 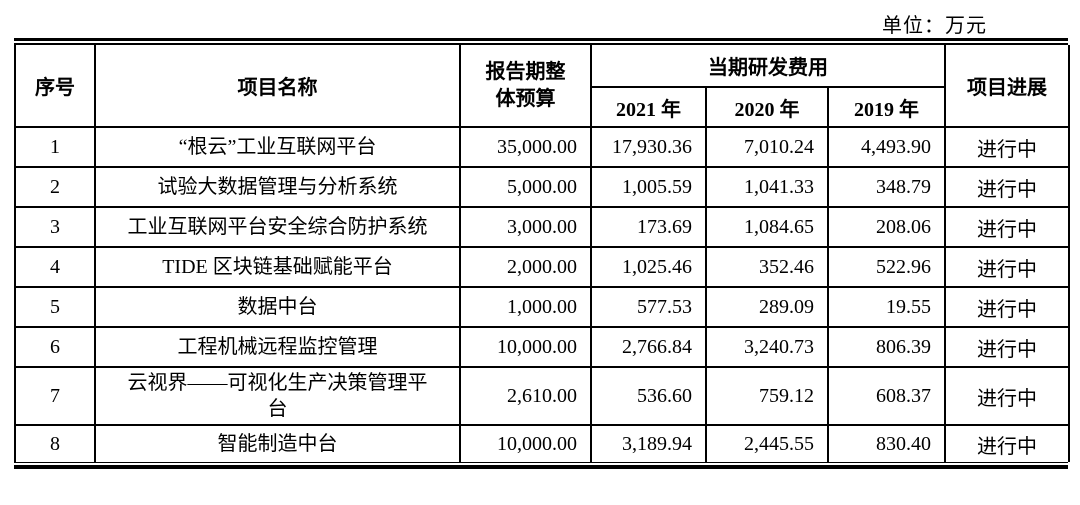 What do you see at coordinates (648, 187) in the screenshot?
I see `cell-expense-2021: 1,005.59` at bounding box center [648, 187].